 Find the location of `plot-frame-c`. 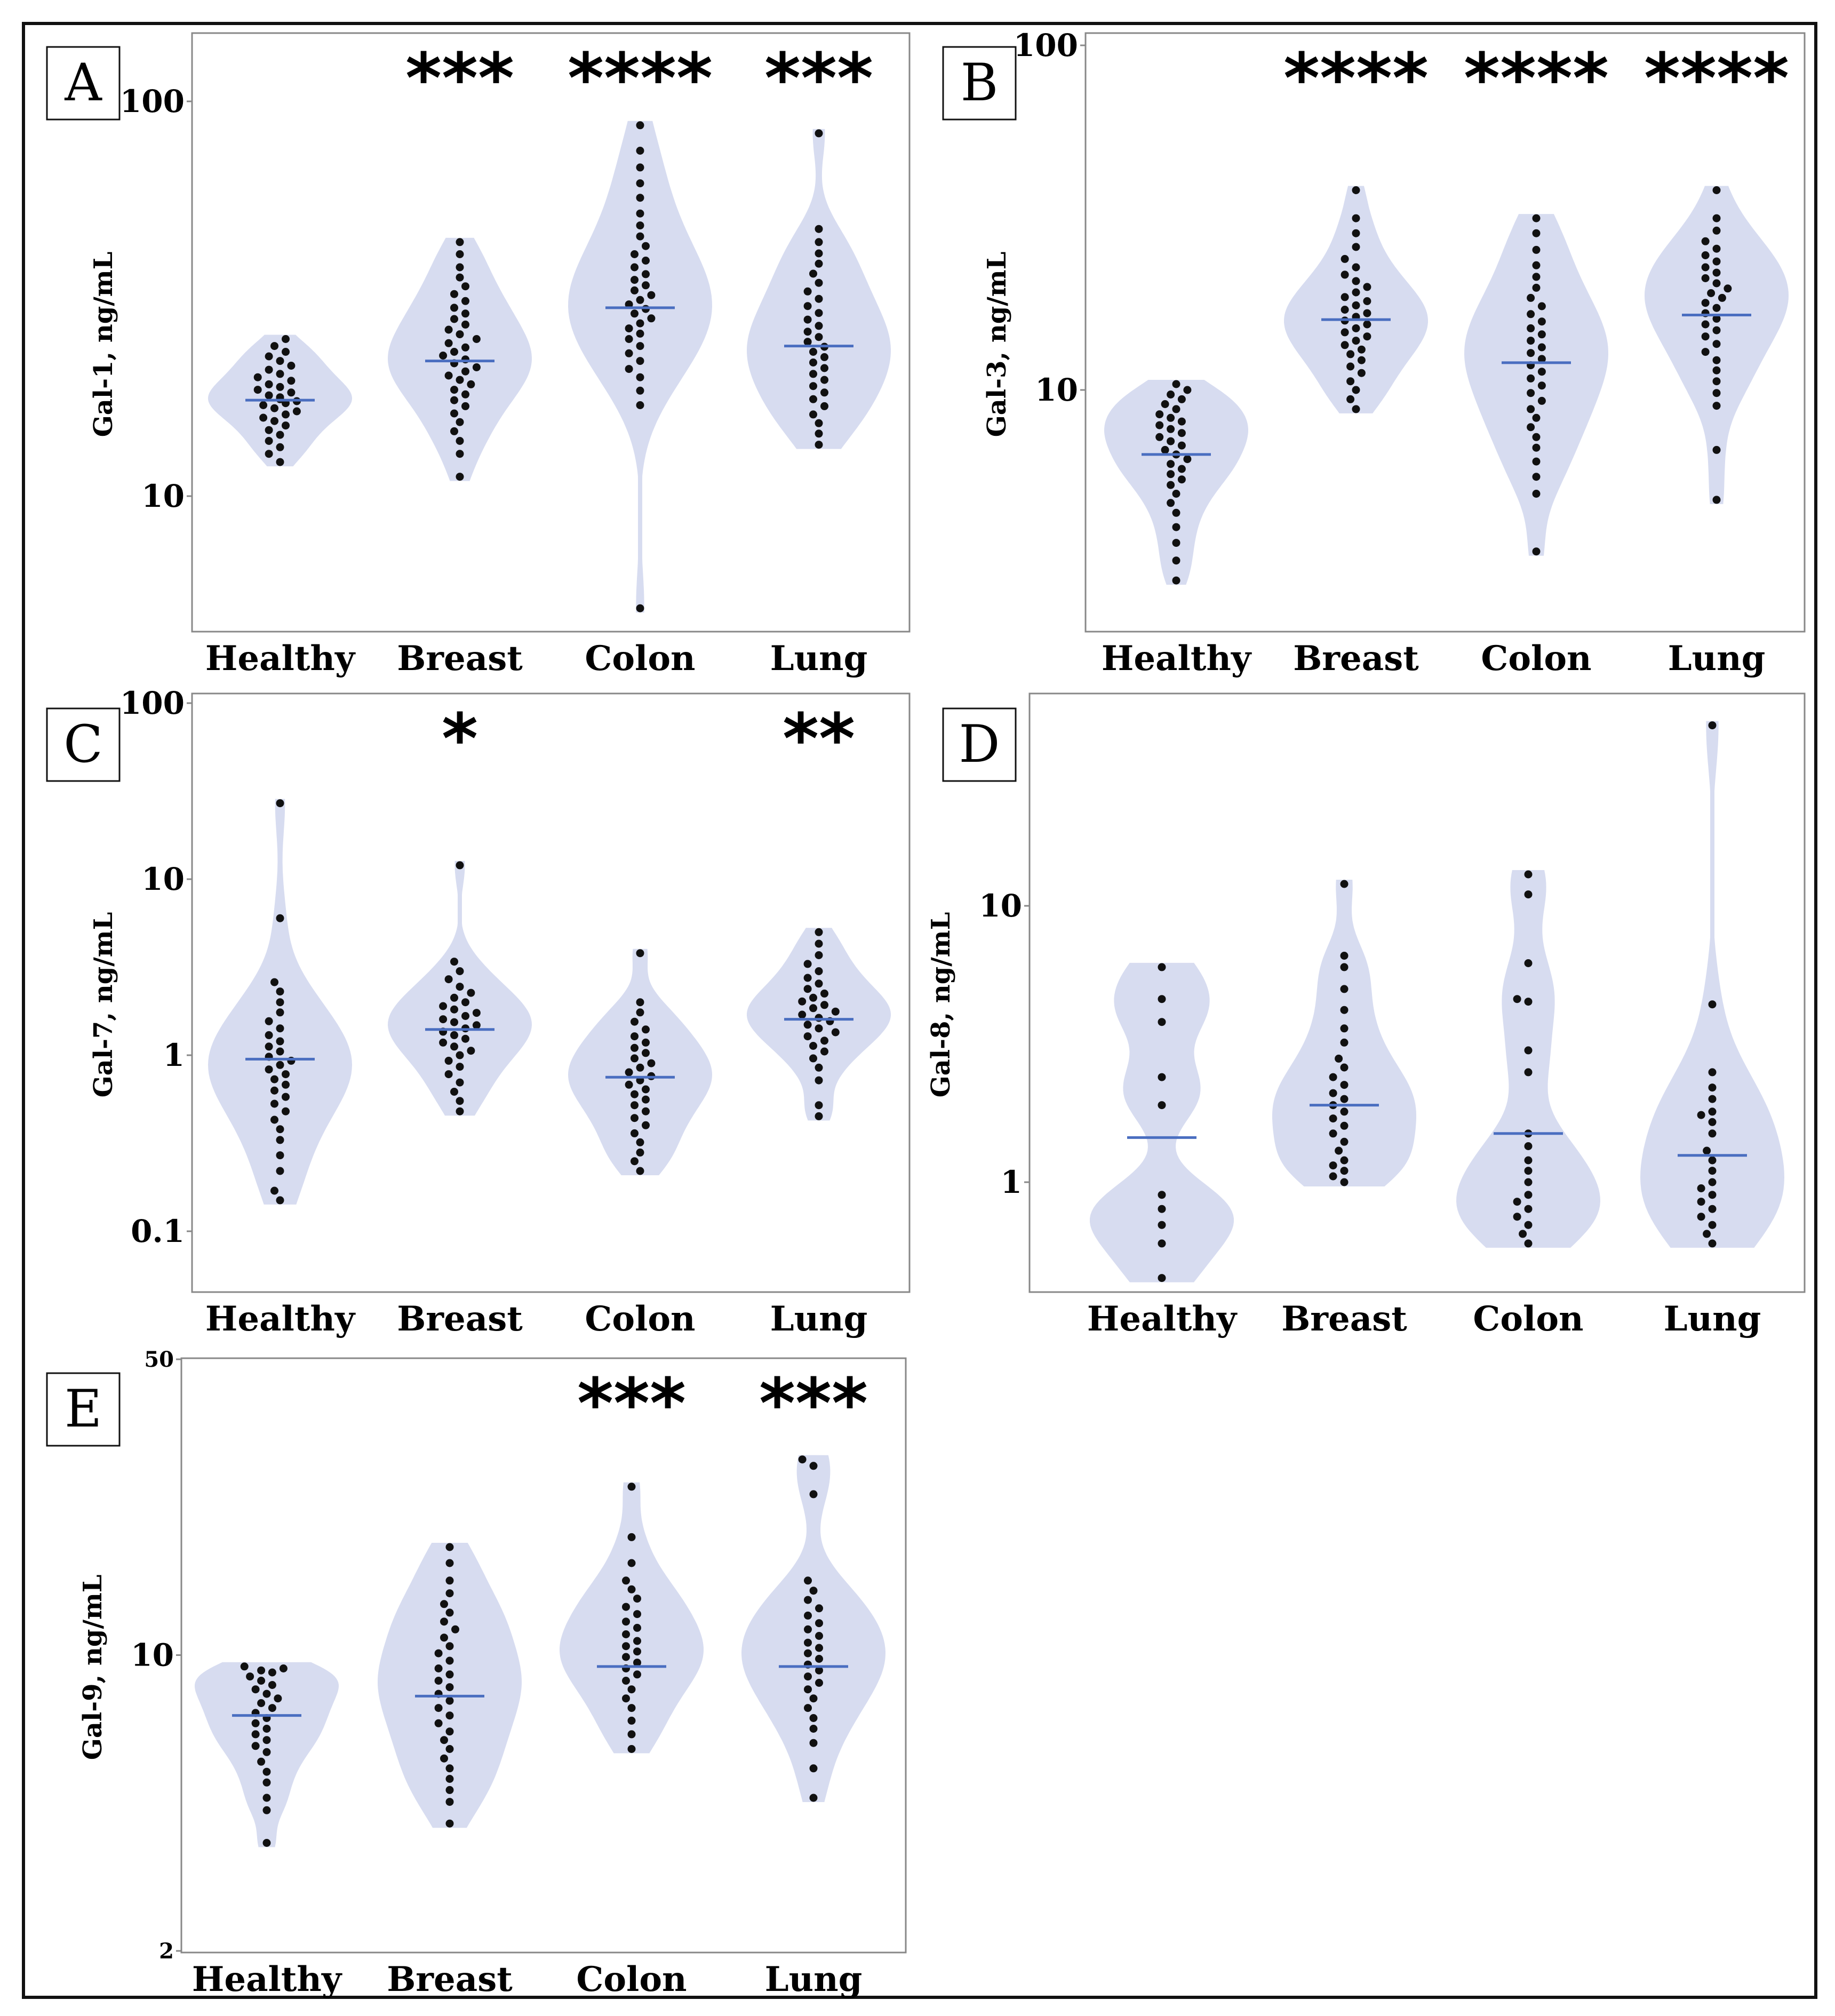

plot-frame-c is located at coordinates (551, 992).